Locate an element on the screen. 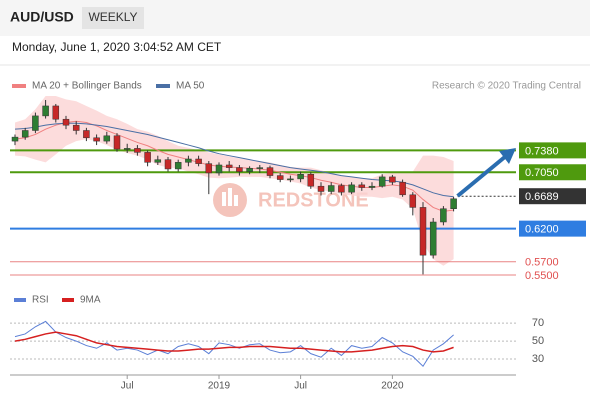 The width and height of the screenshot is (590, 405). level-label: 0.7050 is located at coordinates (542, 173).